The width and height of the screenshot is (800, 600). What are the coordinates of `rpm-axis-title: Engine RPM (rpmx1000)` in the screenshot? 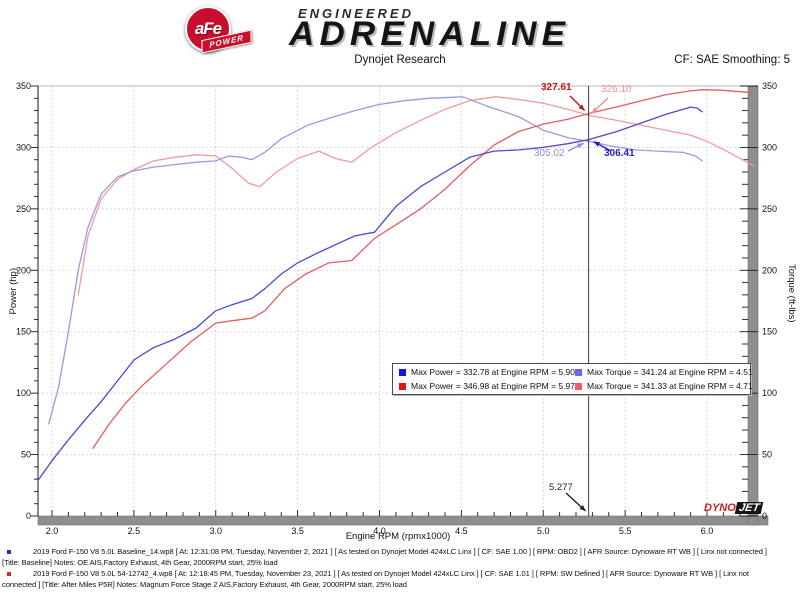 It's located at (398, 536).